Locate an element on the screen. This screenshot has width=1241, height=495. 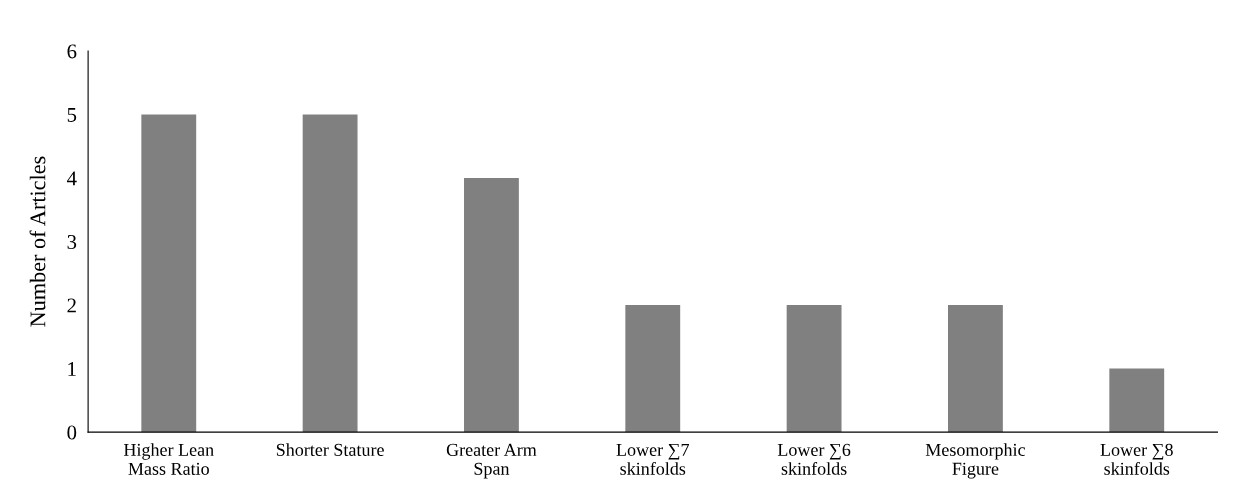
y-tick-label: 2 is located at coordinates (71, 305).